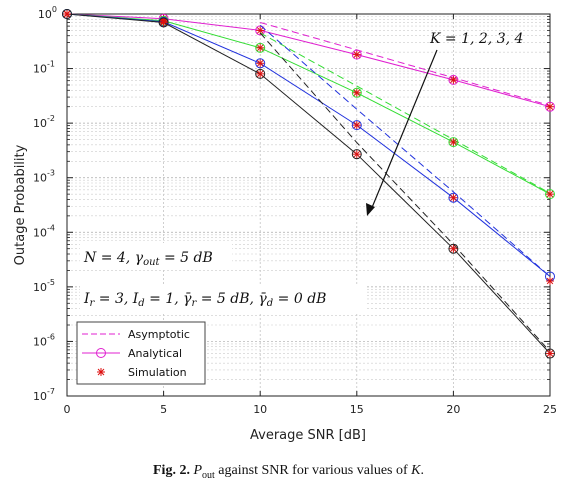 Image resolution: width=577 pixels, height=493 pixels. What do you see at coordinates (422, 470) in the screenshot?
I see `caption-end: .` at bounding box center [422, 470].